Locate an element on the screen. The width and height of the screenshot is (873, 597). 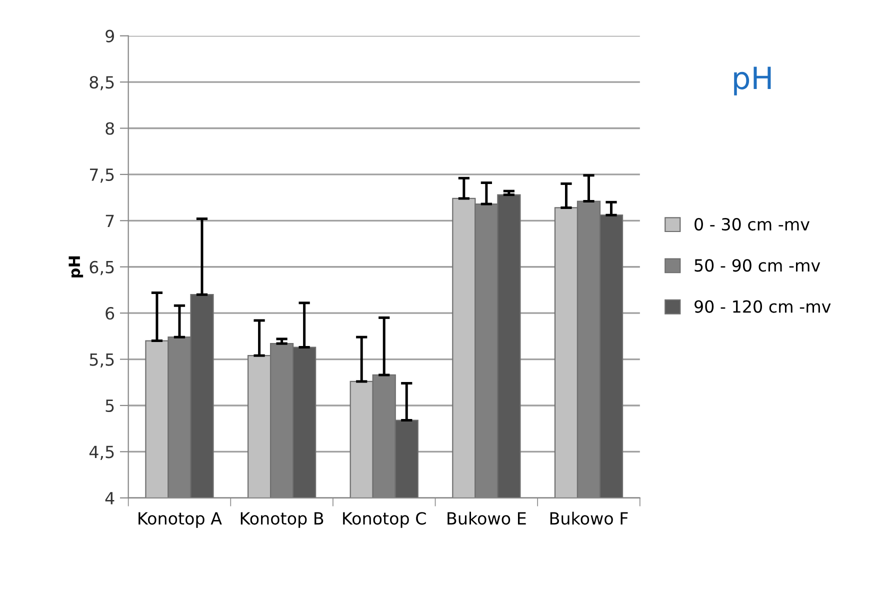
legend-label: 0 - 30 cm -mv is located at coordinates (752, 224).